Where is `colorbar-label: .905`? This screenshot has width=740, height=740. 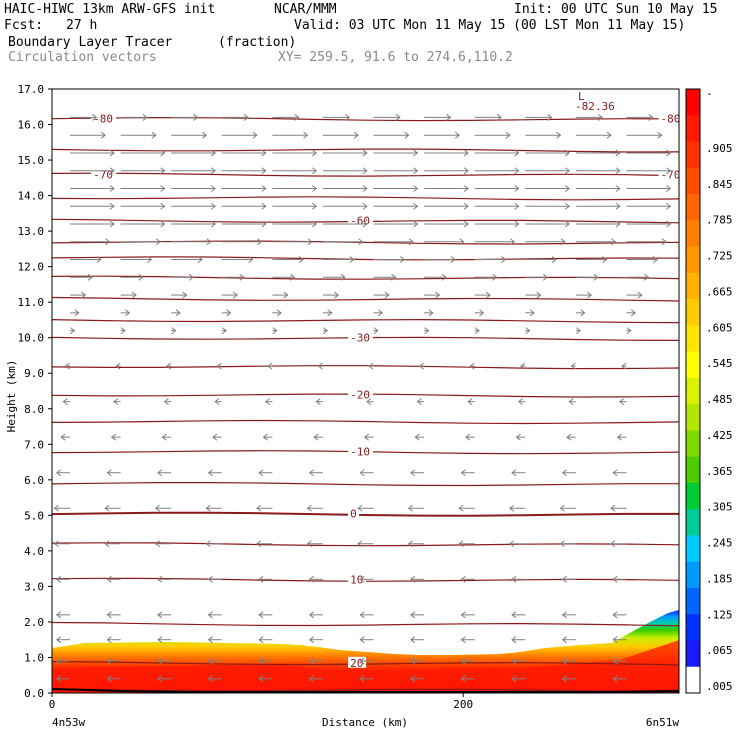
colorbar-label: .905 is located at coordinates (719, 148).